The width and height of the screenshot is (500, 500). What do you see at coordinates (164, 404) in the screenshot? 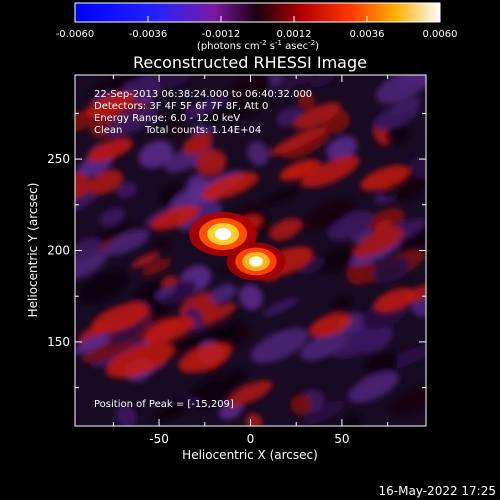
I see `annotation-peak-position: Position of Peak = [-15,209]` at bounding box center [164, 404].